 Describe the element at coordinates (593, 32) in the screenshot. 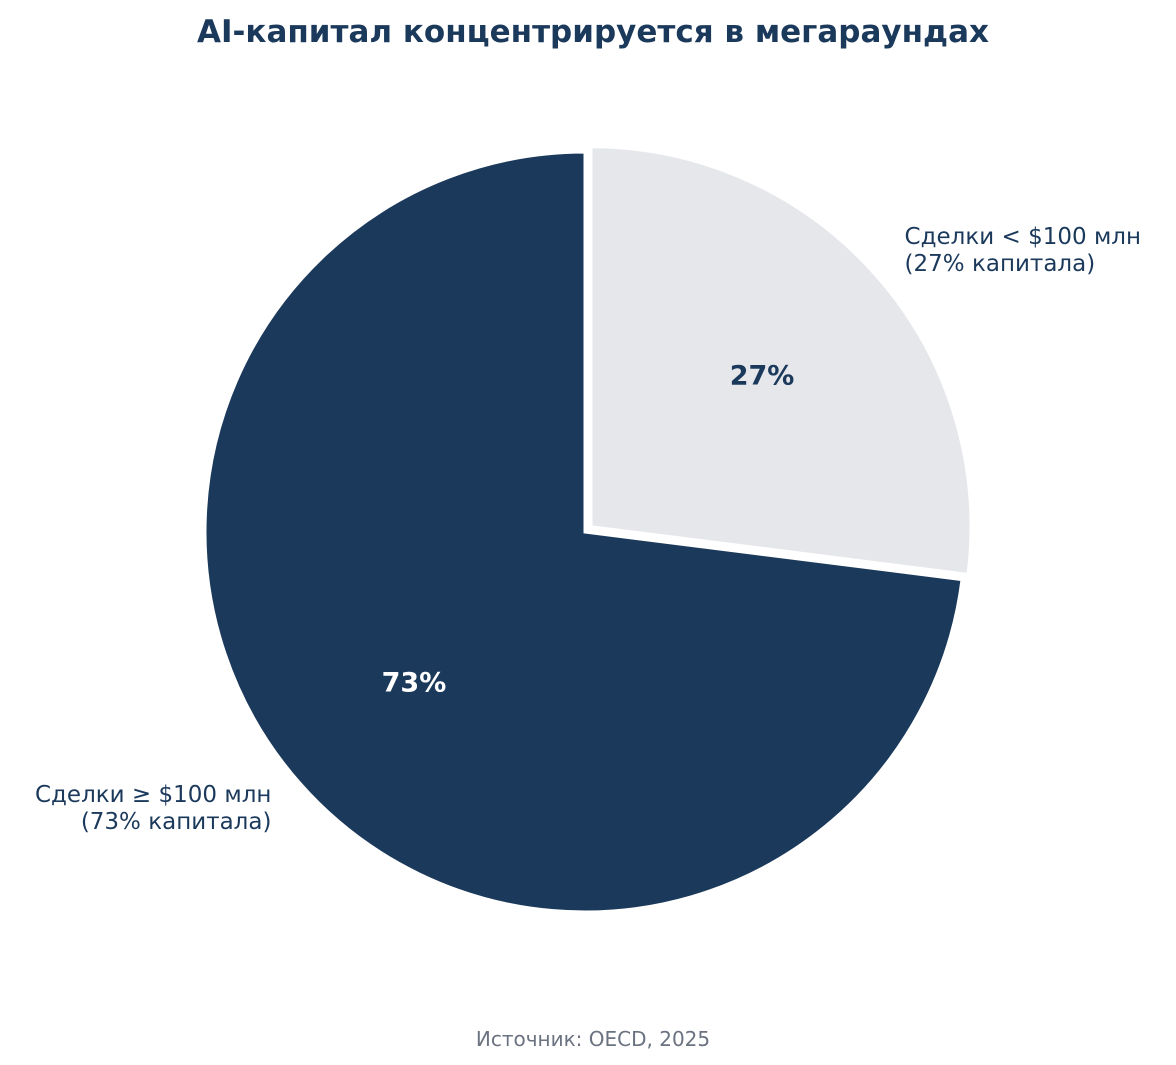

I see `chart-title: AI-капитал концентрируется в мегараундах` at that location.